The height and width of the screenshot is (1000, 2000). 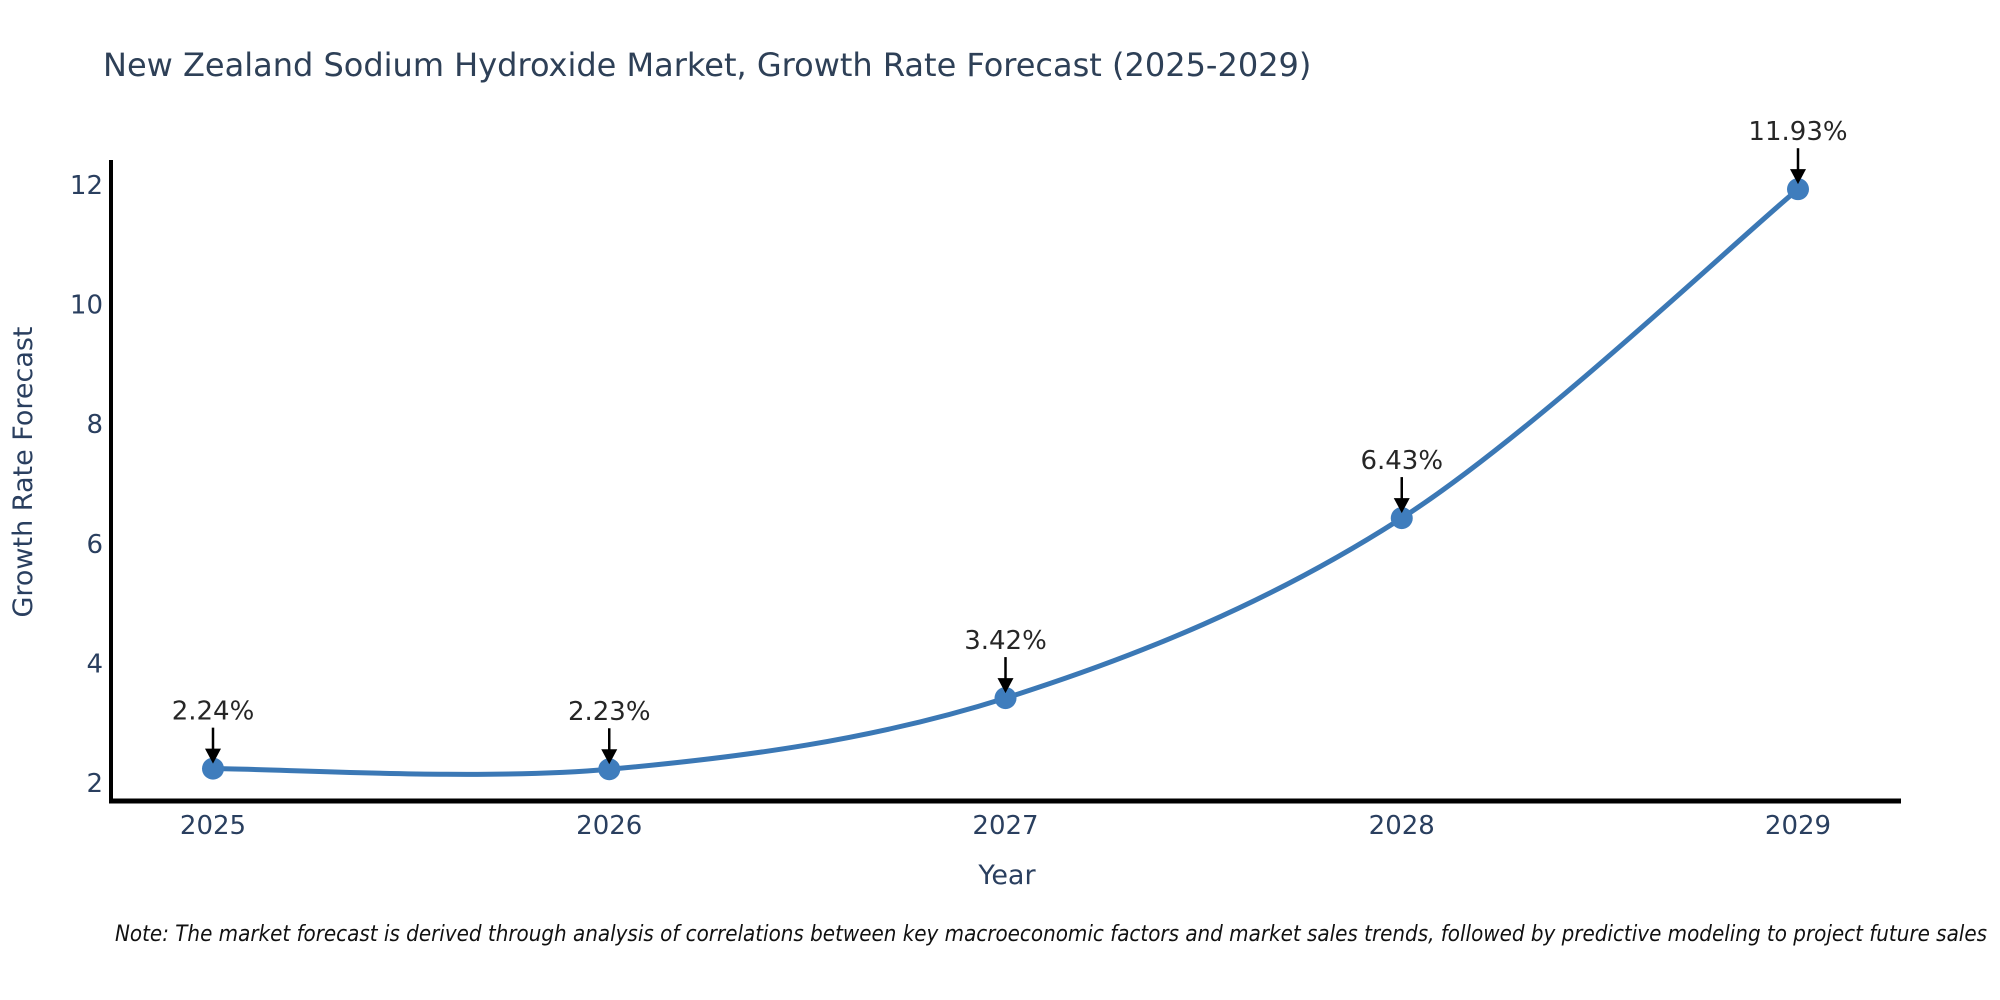 I want to click on y-axis-title: Growth Rate Forecast, so click(x=23, y=471).